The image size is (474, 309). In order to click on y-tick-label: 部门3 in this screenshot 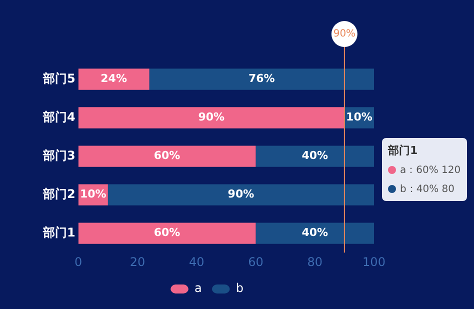, I will do `click(59, 155)`.